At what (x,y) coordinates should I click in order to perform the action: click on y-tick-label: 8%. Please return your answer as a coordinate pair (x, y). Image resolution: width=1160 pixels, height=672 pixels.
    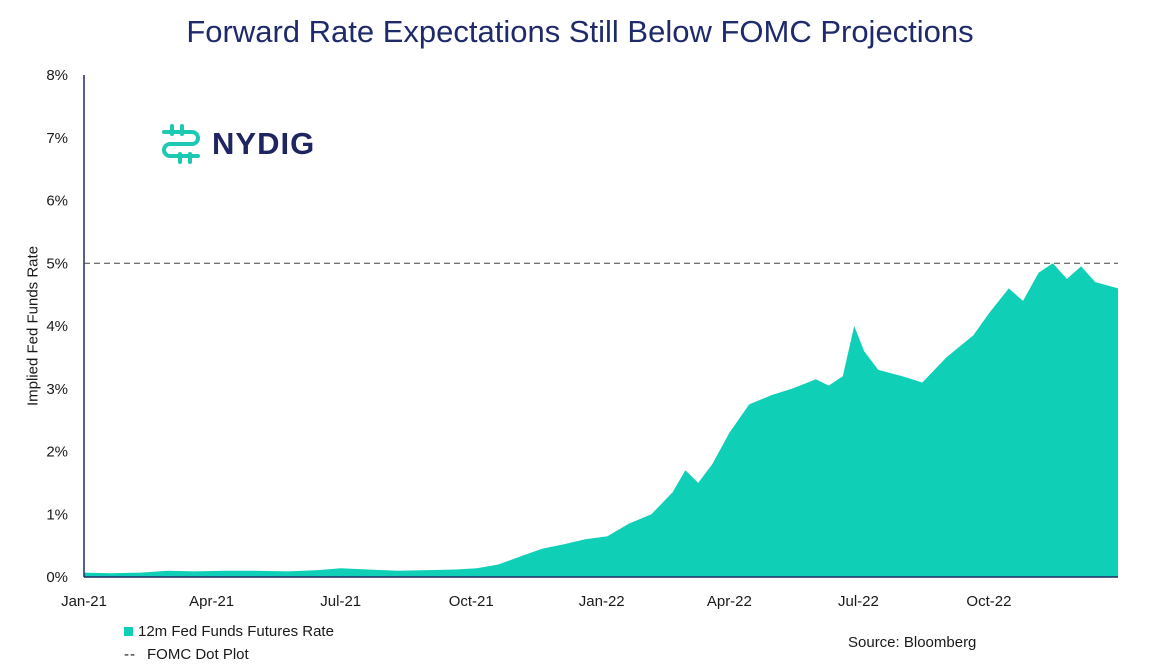
    Looking at the image, I should click on (57, 75).